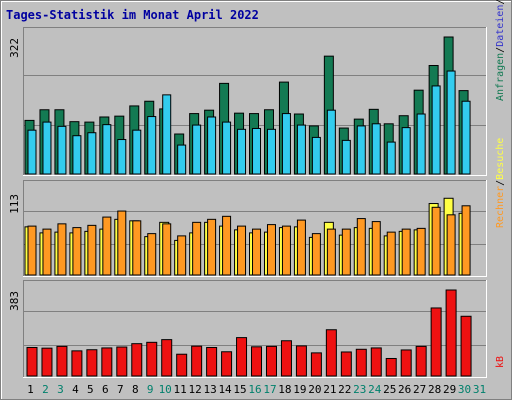  I want to click on chart-title: Tages-Statistik im Monat April 2022, so click(132, 15).